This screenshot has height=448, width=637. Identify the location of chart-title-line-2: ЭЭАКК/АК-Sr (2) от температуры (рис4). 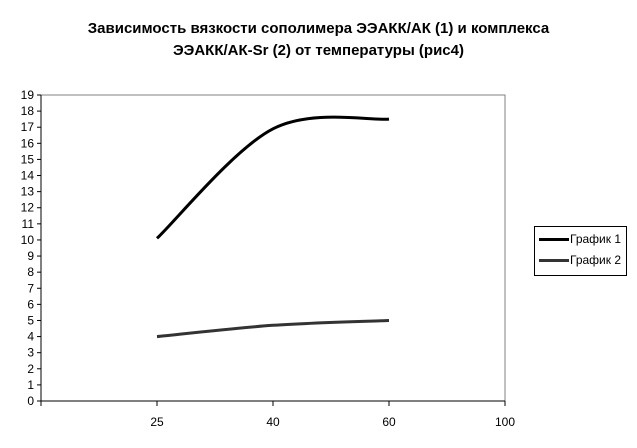
(318, 50).